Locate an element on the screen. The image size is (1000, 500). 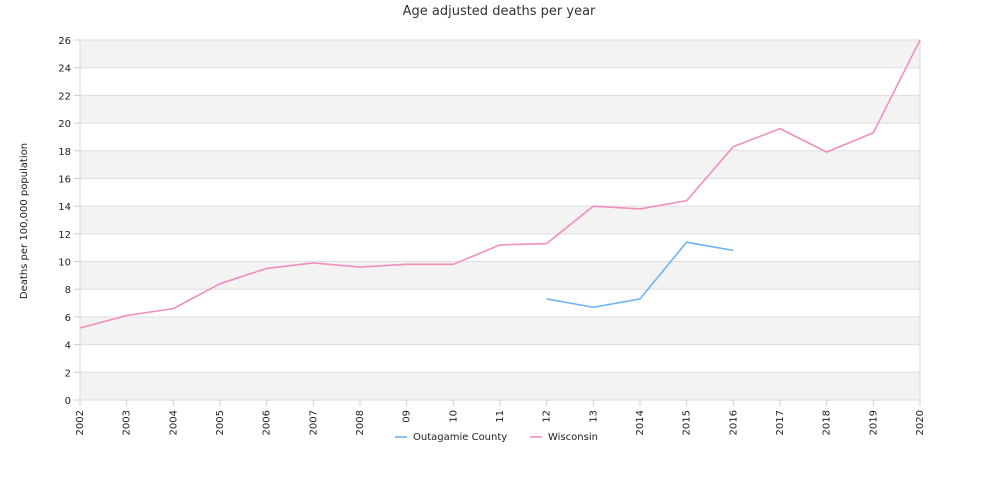
y-tick-label: 16 is located at coordinates (64, 179).